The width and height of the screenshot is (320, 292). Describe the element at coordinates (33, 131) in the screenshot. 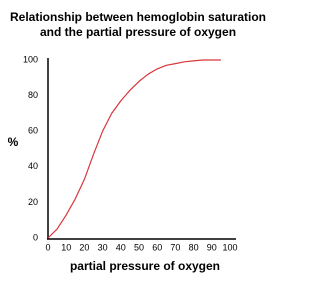

I see `y-tick-label: 60` at that location.